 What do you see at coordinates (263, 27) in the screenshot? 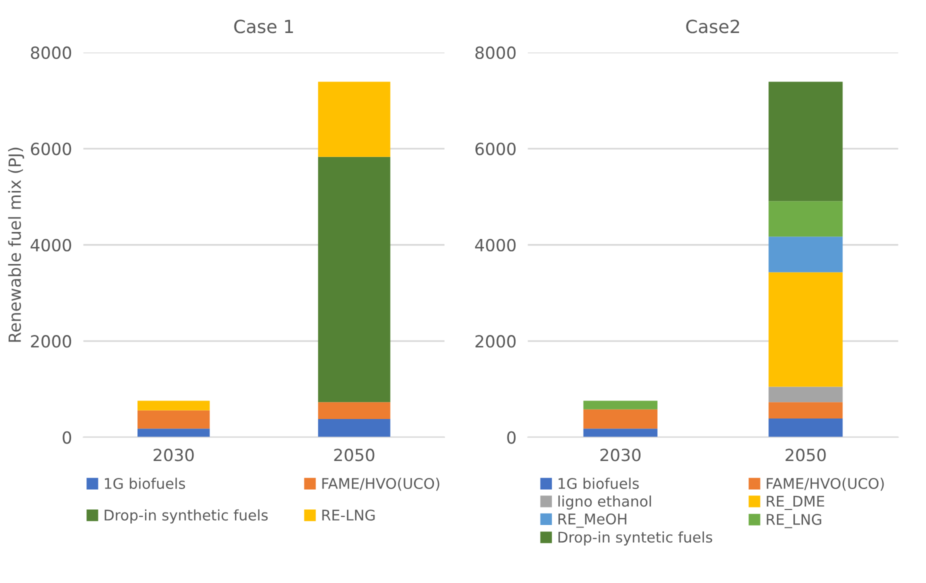
I see `chart-title: Case 1` at bounding box center [263, 27].